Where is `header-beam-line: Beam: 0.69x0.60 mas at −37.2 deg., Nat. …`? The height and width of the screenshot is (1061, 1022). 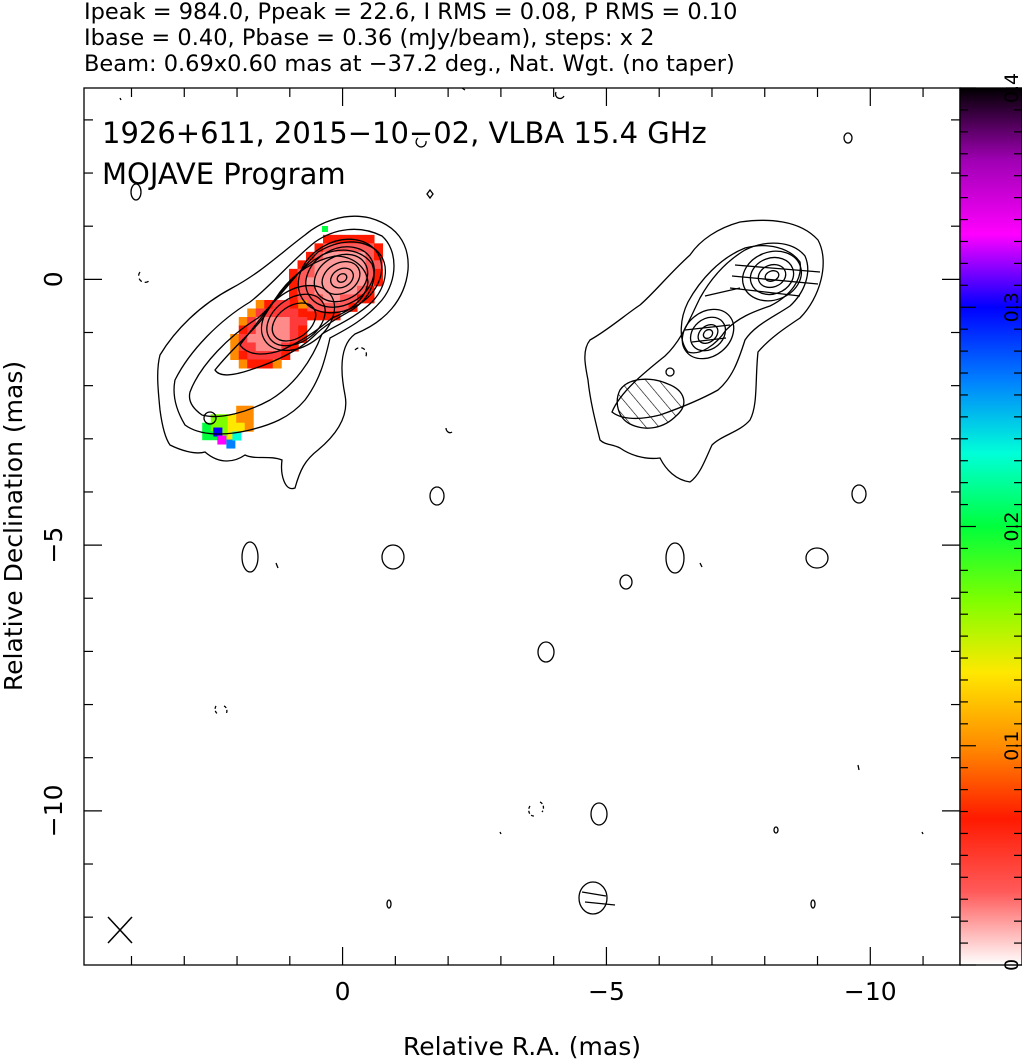
header-beam-line: Beam: 0.69x0.60 mas at −37.2 deg., Nat. … is located at coordinates (409, 64).